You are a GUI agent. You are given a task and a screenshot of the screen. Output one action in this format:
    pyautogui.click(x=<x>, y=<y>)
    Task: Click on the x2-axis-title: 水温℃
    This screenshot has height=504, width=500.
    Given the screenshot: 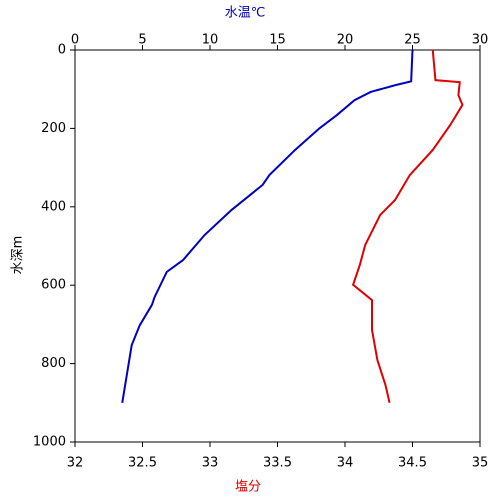 What is the action you would take?
    pyautogui.click(x=245, y=13)
    